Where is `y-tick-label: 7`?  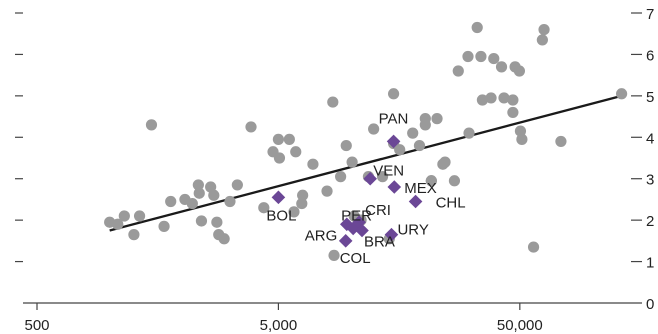
y-tick-label: 7 is located at coordinates (650, 14).